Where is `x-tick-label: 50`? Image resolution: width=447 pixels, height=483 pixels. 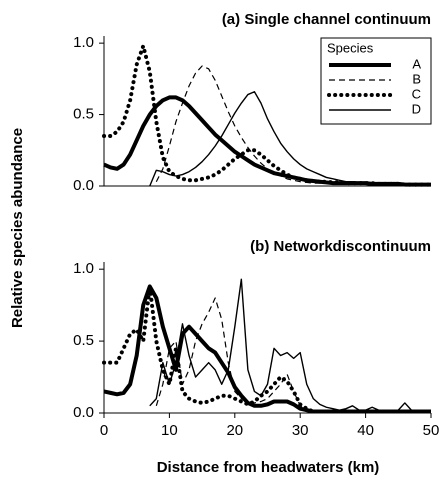
x-tick-label: 50 is located at coordinates (431, 430).